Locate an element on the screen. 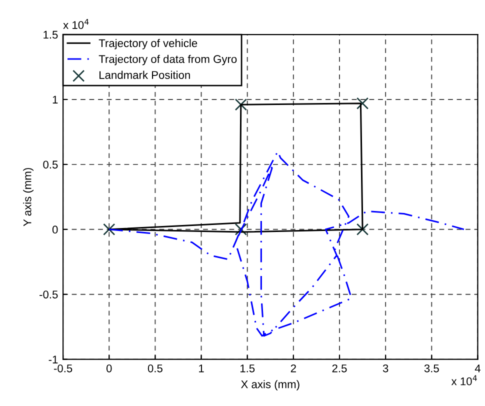 The width and height of the screenshot is (485, 406). y-tick-label: 0 is located at coordinates (55, 230).